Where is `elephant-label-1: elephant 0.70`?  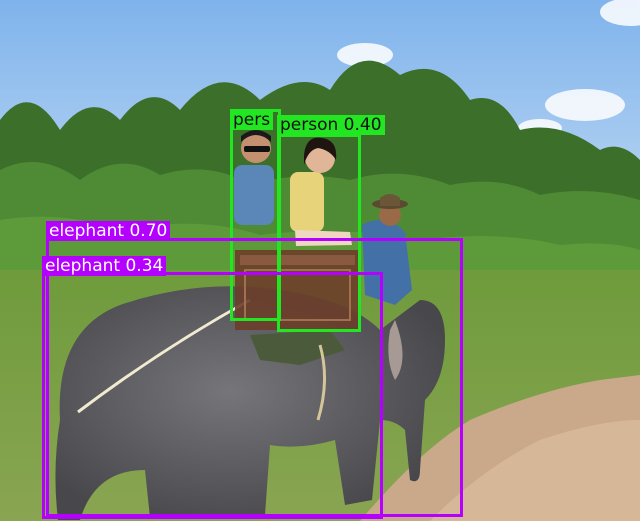 elephant-label-1: elephant 0.70 is located at coordinates (108, 231).